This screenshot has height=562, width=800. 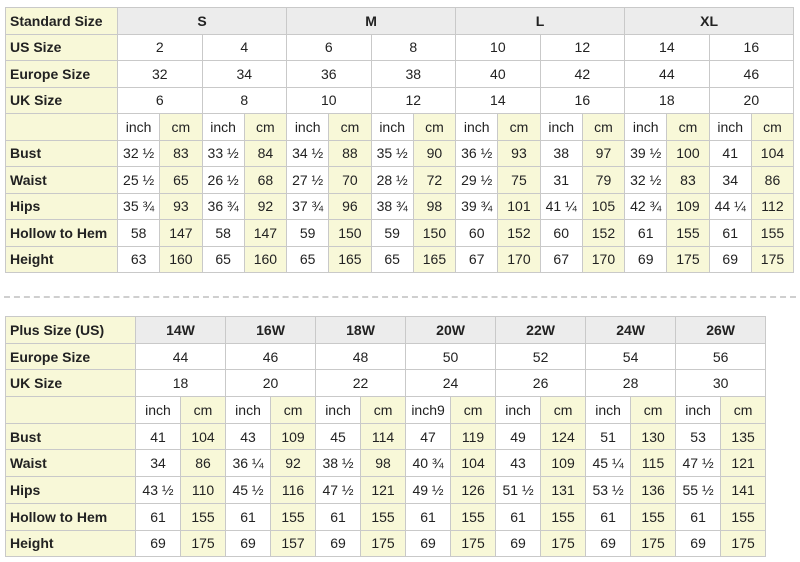 I want to click on plus-size-header-row: Plus Size (US) 14W 16W 18W 20W 22W 24W 26W, so click(x=386, y=330).